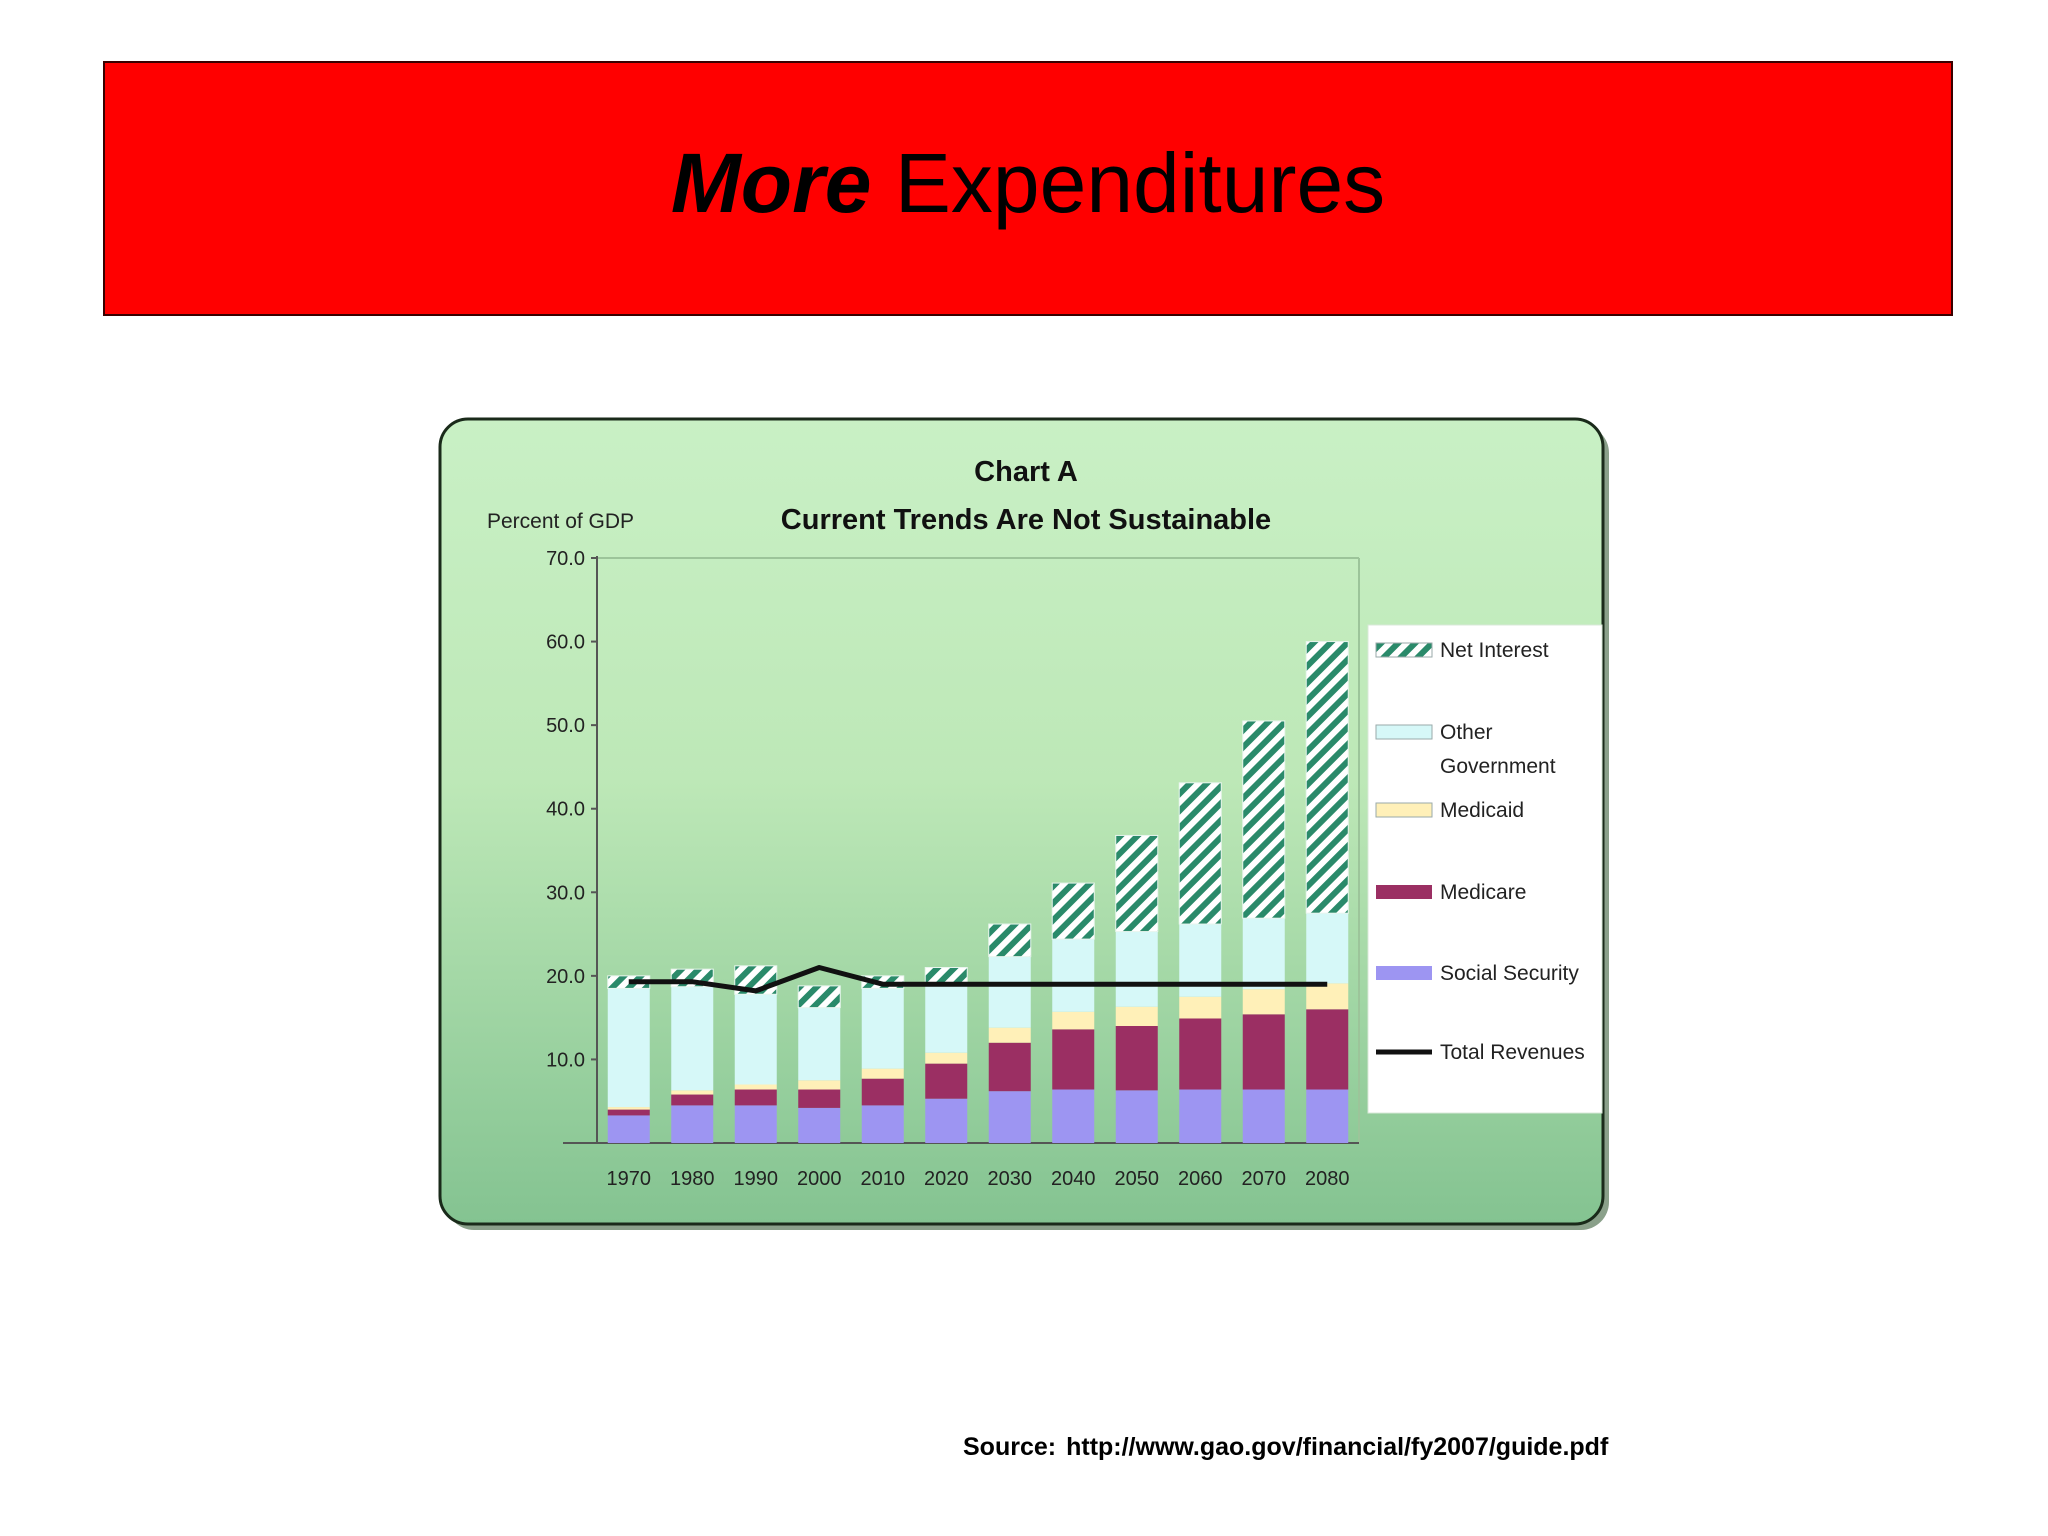  Describe the element at coordinates (1200, 1179) in the screenshot. I see `x-tick-label-2060: 2060` at that location.